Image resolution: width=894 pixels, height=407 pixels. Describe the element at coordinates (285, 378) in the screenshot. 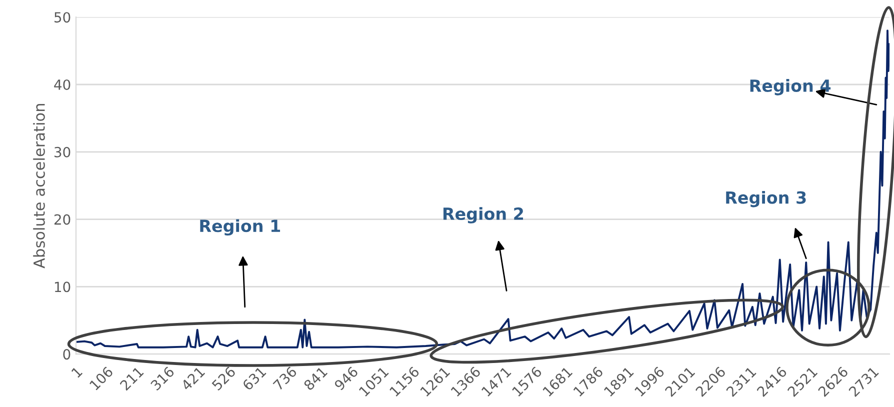

I see `x-tick-label: 736` at that location.